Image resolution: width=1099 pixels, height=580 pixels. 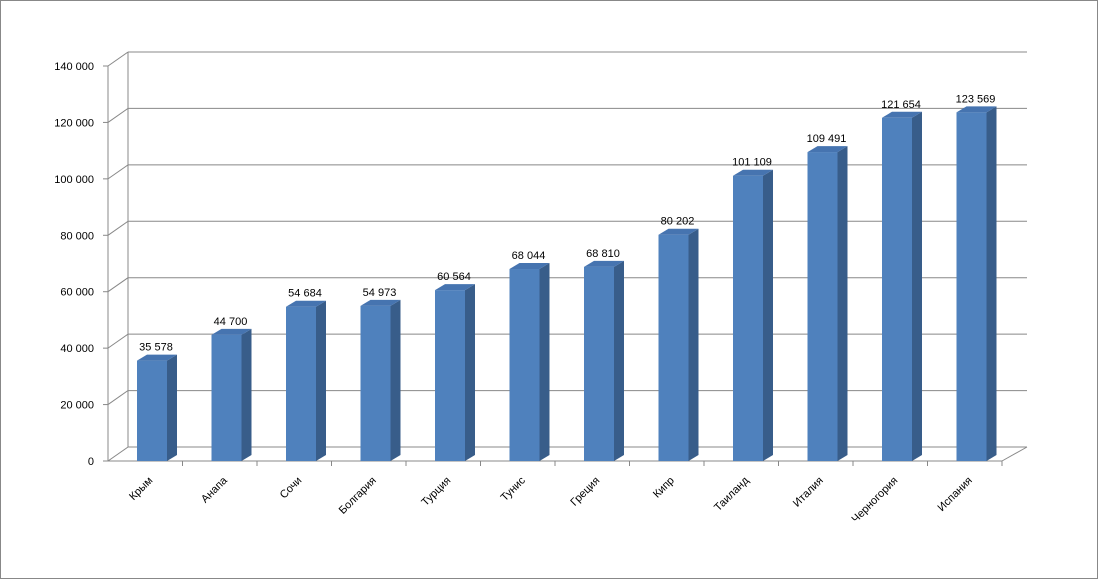 I want to click on y-tick-label: 140 000, so click(x=74, y=67).